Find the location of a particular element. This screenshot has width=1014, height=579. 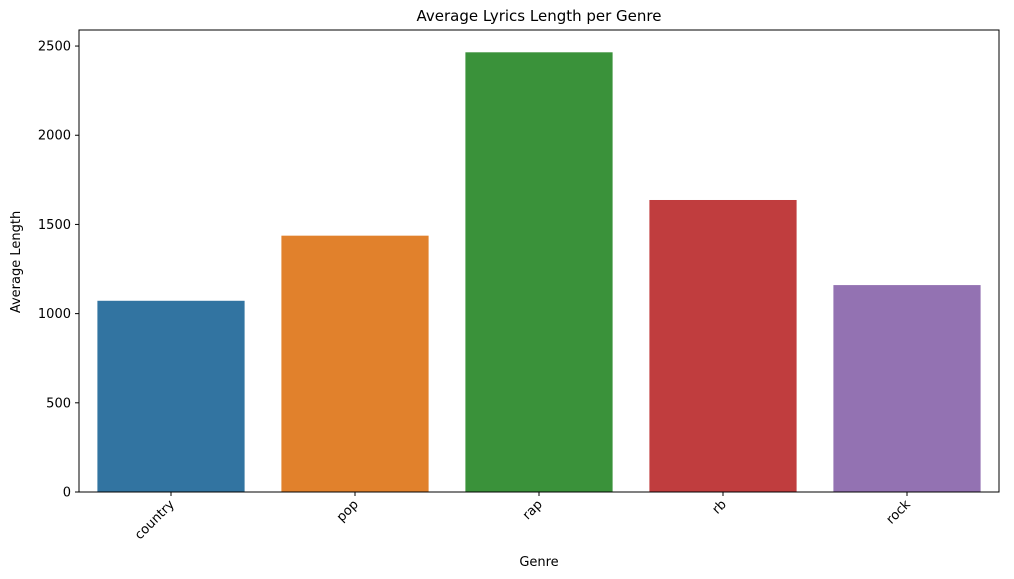

bar-rap is located at coordinates (539, 272).